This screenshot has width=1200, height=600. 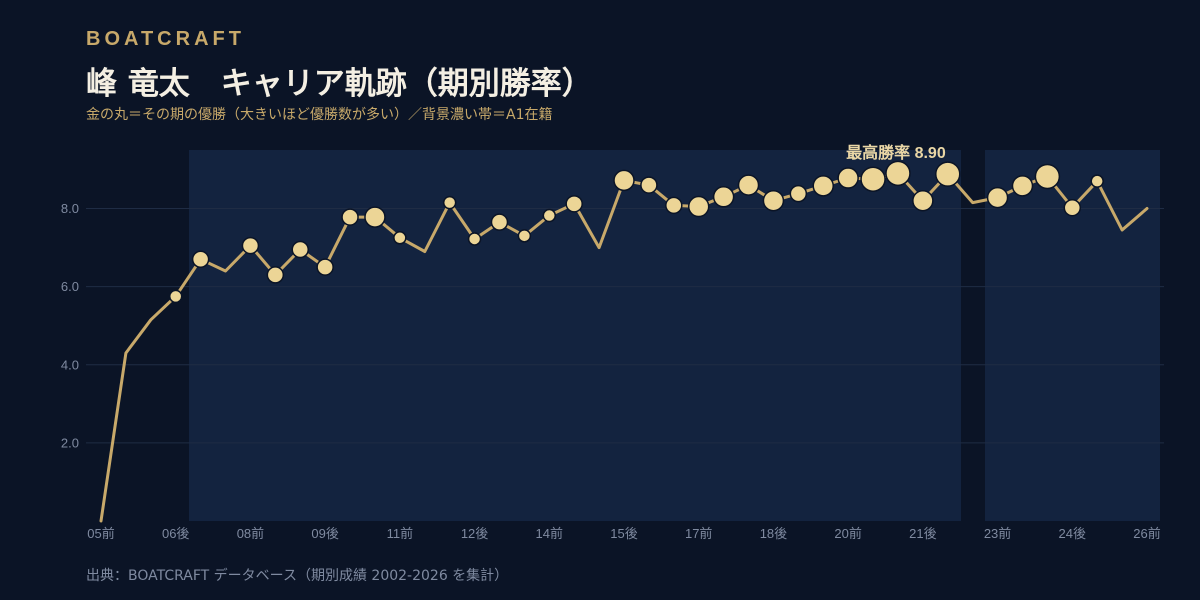 I want to click on x-tick-label: 17前, so click(x=698, y=533).